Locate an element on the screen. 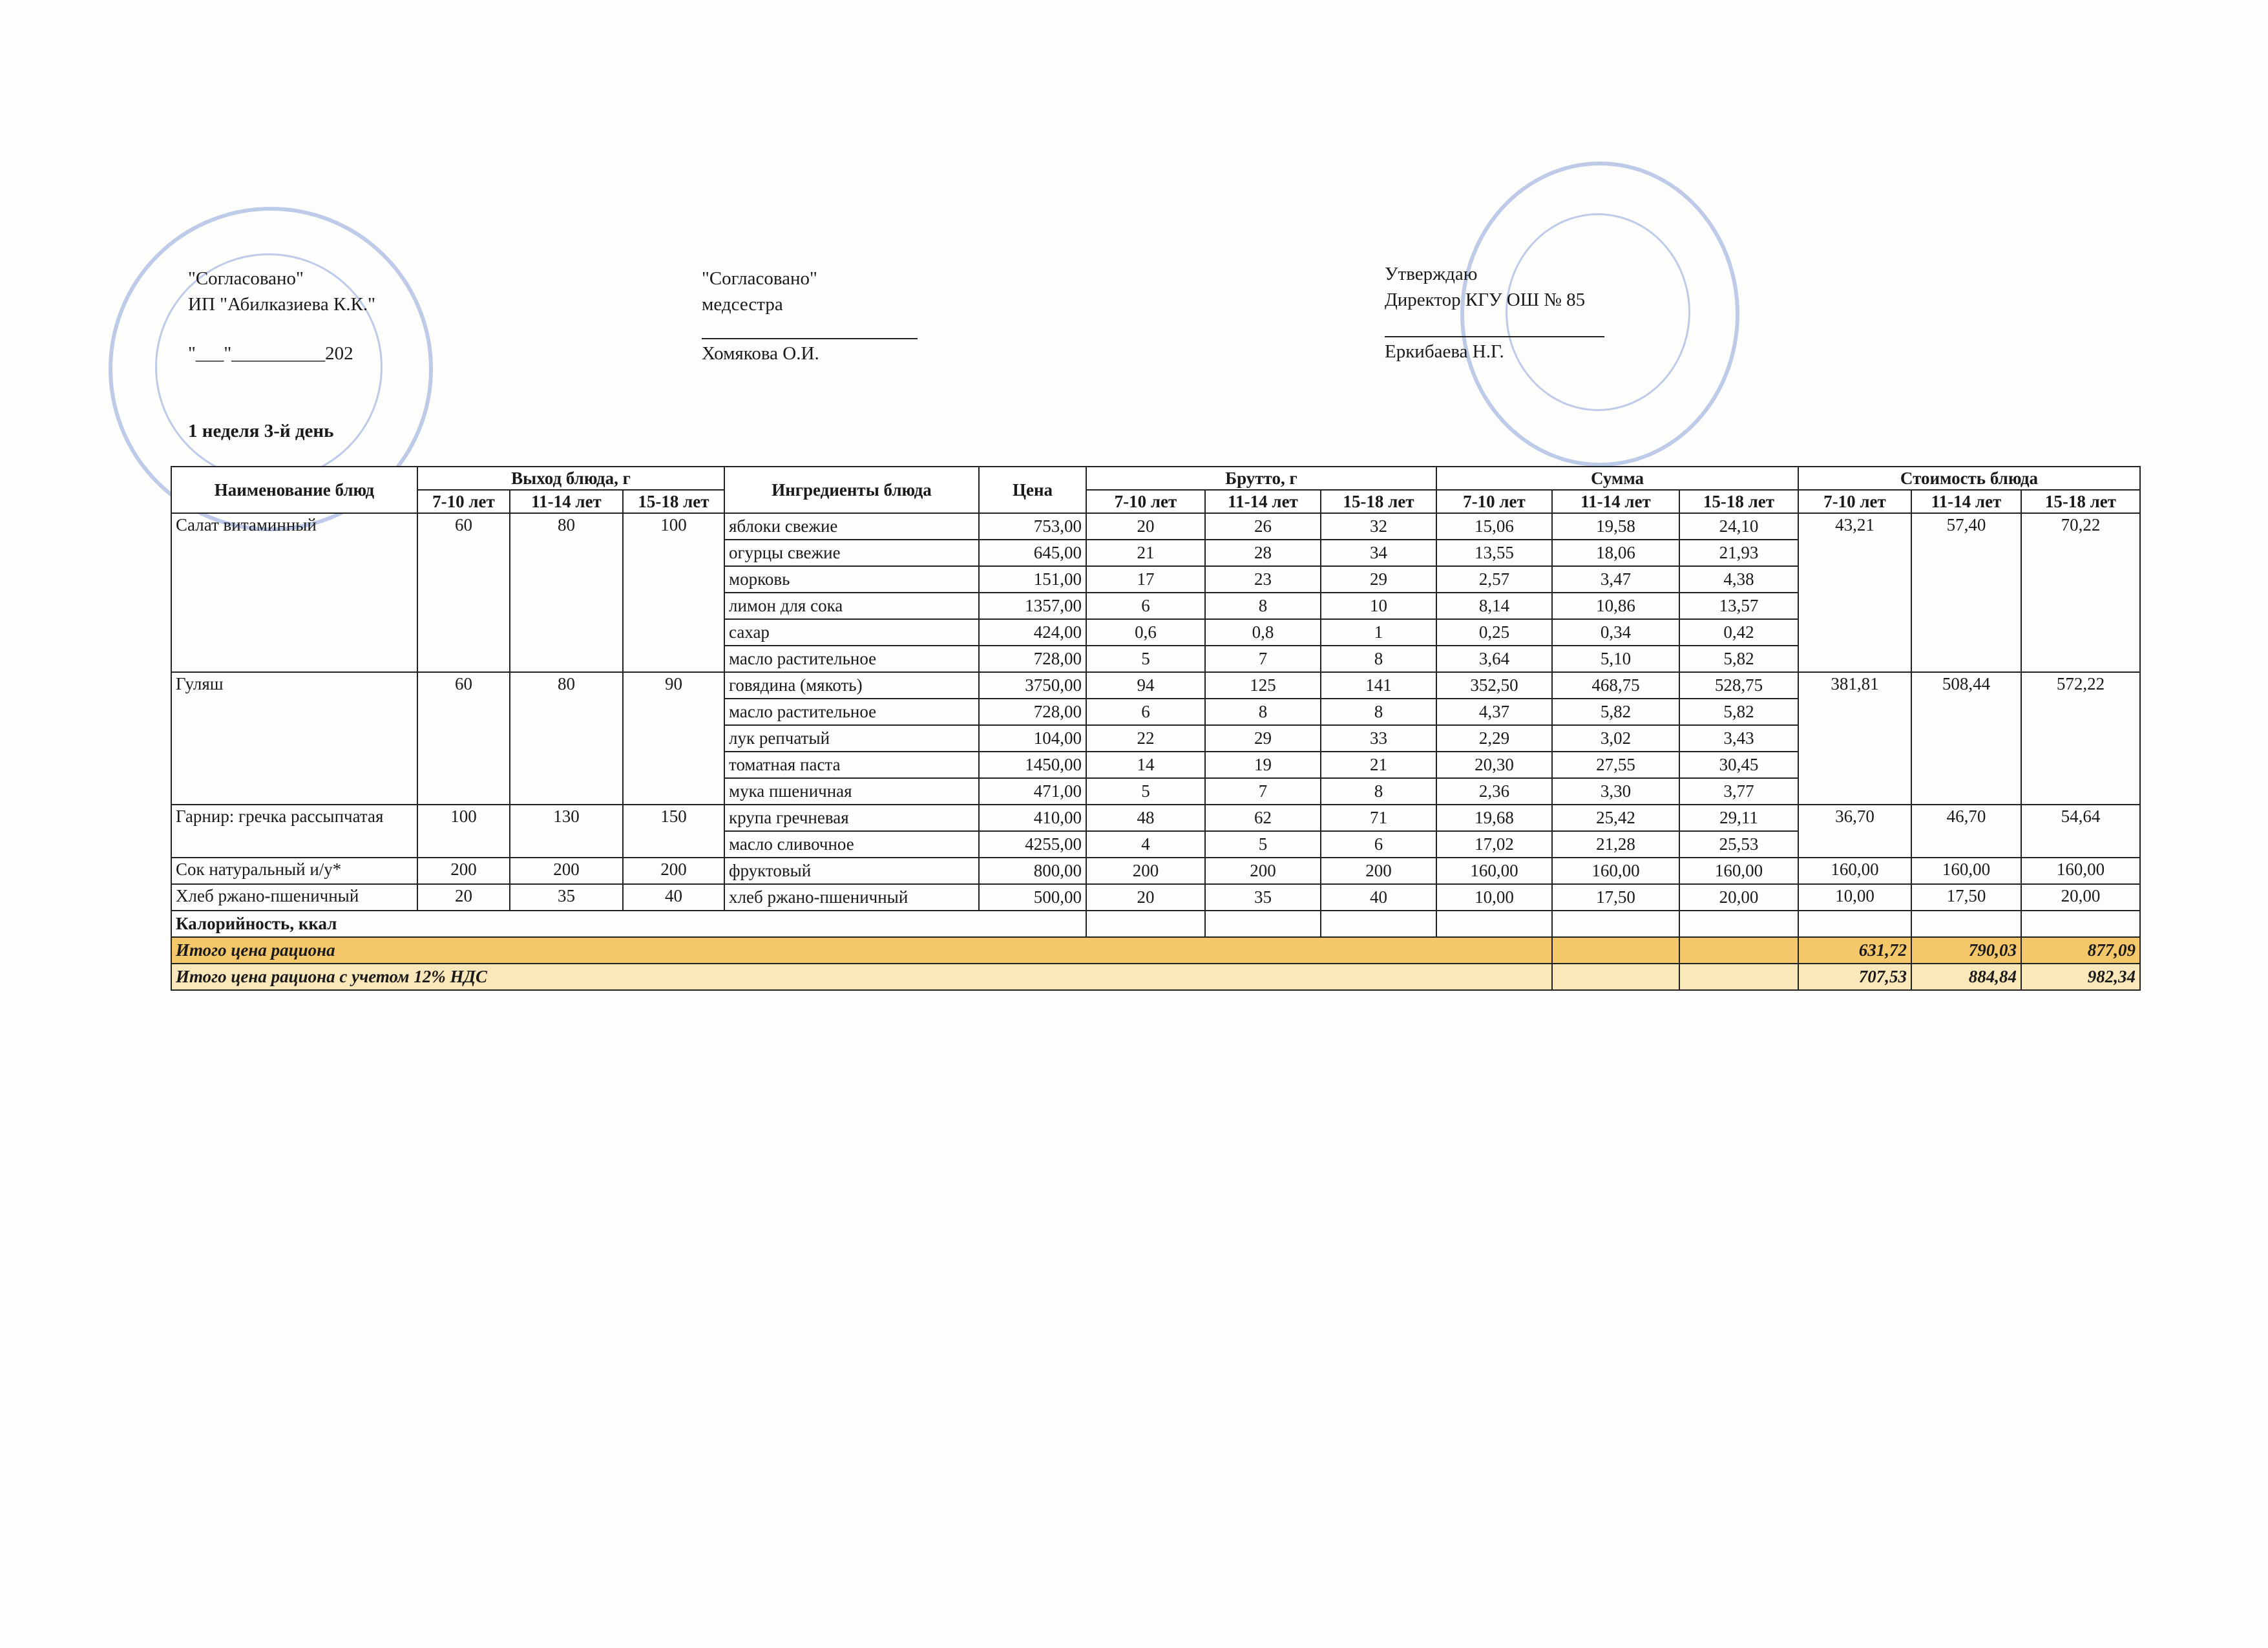  ingredient-brutto: 10 is located at coordinates (1379, 606).